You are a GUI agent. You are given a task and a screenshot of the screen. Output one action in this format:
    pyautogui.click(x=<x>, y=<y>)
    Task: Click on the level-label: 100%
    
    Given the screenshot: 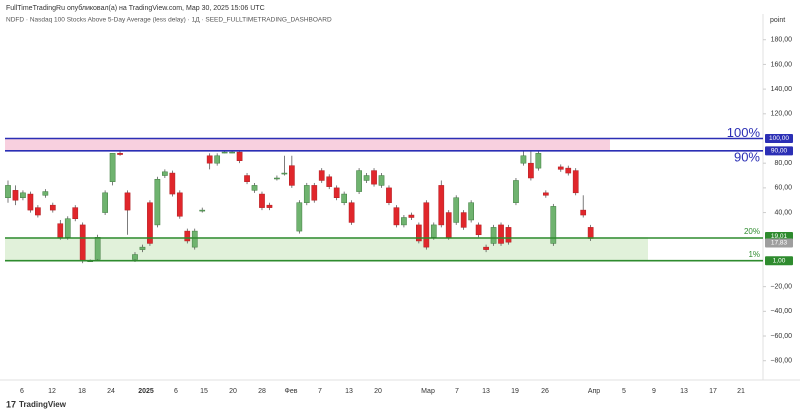 What is the action you would take?
    pyautogui.click(x=744, y=132)
    